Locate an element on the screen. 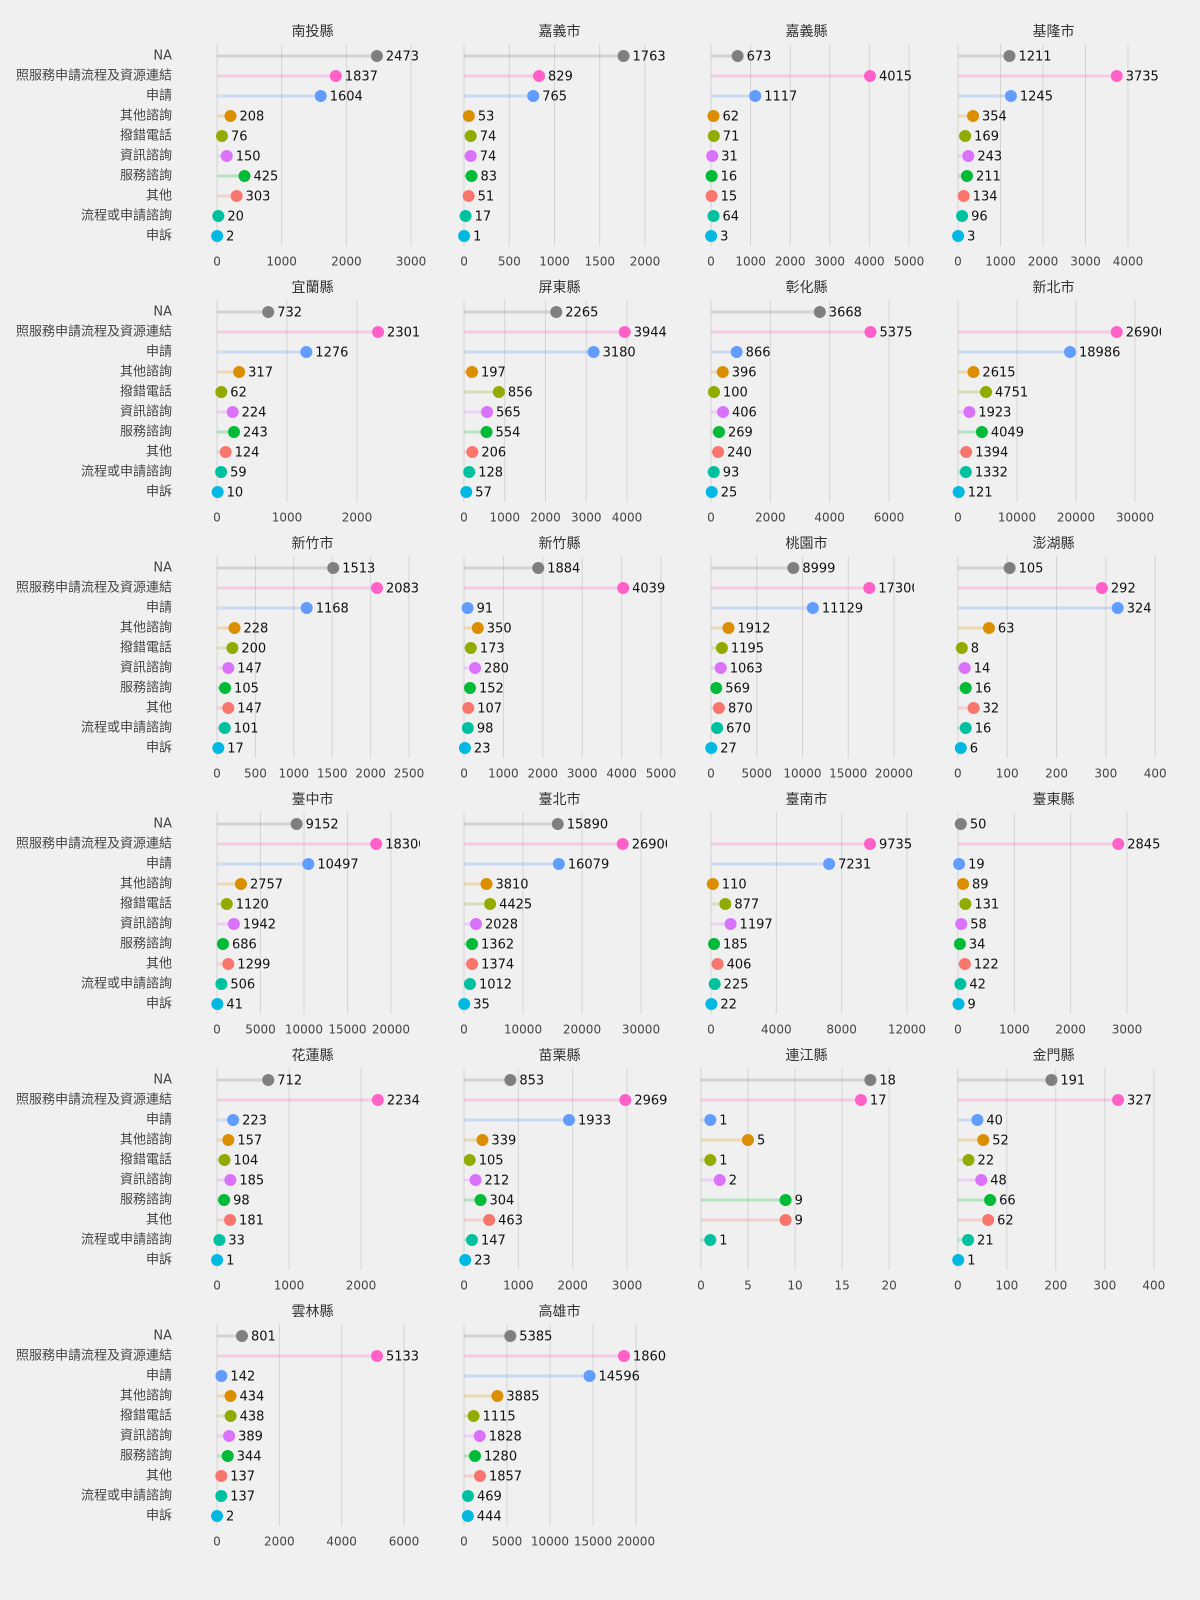  x-tick-label: 3000 is located at coordinates (582, 774).